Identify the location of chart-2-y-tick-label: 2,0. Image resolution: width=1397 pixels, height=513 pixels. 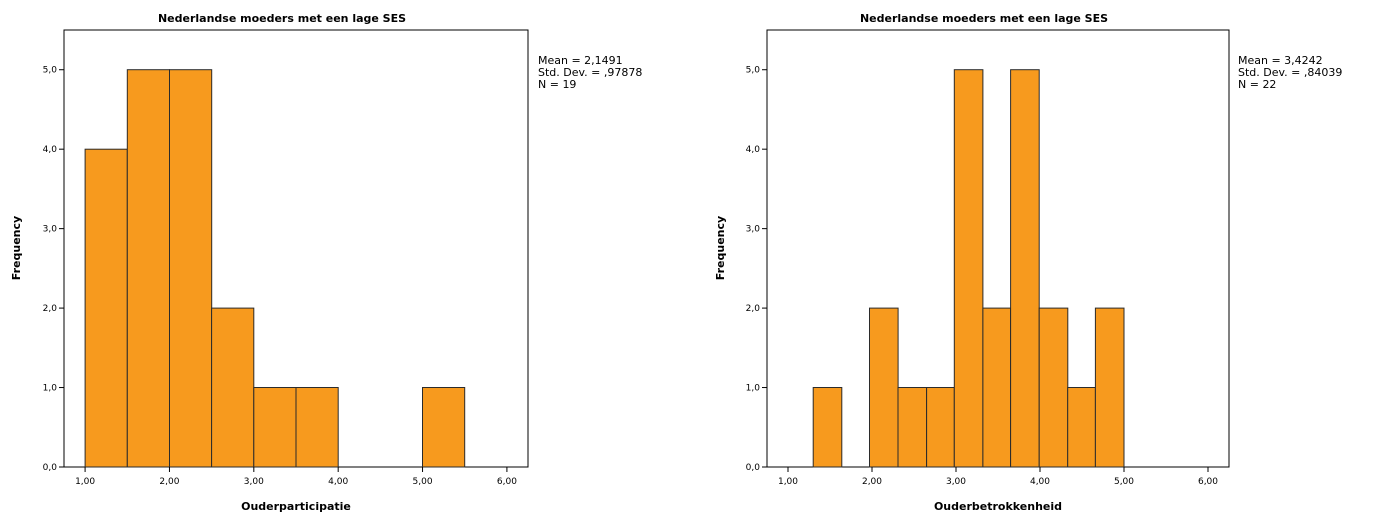
(753, 309).